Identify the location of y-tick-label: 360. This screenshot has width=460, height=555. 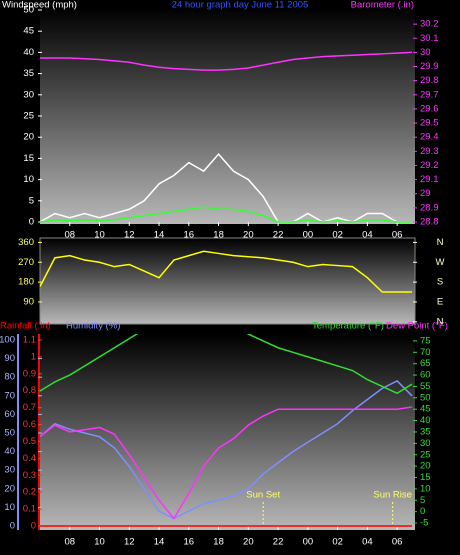
(26, 242).